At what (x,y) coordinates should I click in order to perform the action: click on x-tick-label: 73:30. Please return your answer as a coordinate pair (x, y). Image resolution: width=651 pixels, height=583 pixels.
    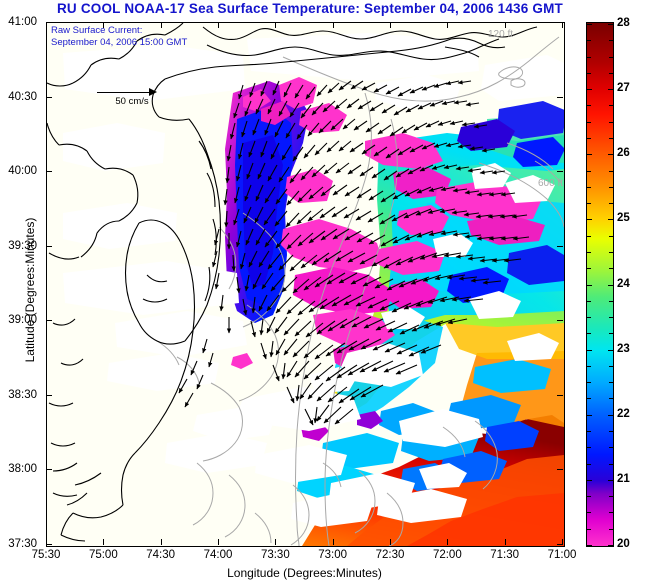
    Looking at the image, I should click on (275, 555).